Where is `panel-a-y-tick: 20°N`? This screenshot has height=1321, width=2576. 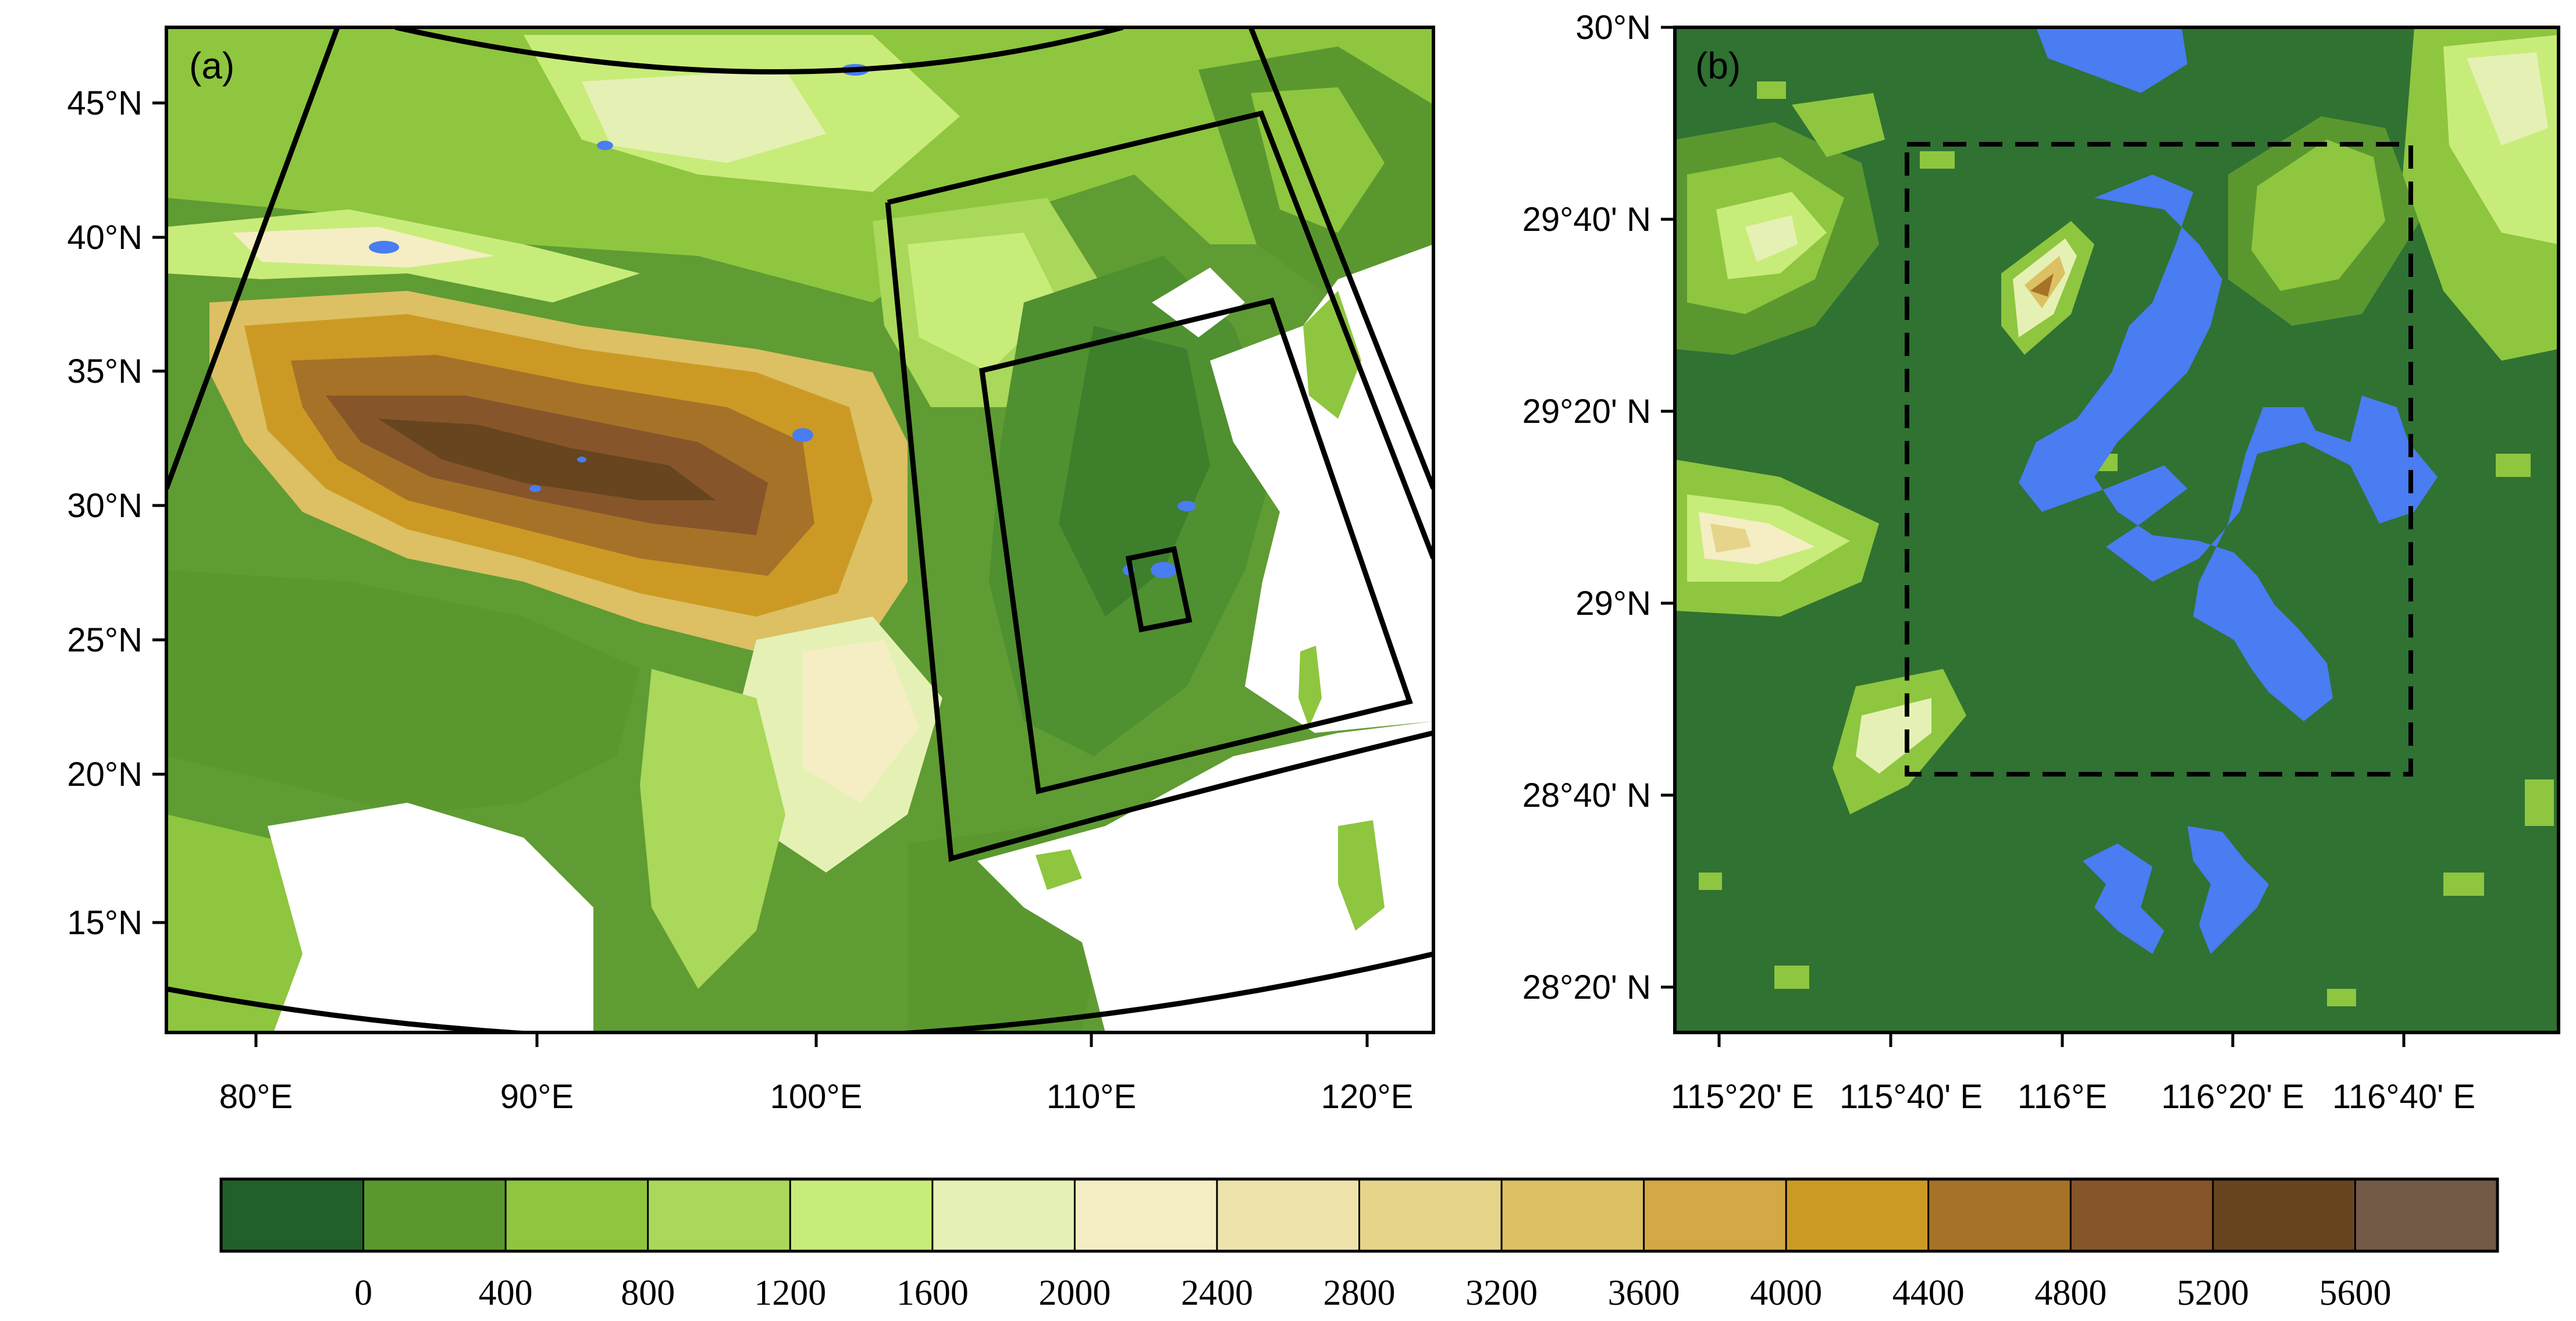 panel-a-y-tick: 20°N is located at coordinates (105, 774).